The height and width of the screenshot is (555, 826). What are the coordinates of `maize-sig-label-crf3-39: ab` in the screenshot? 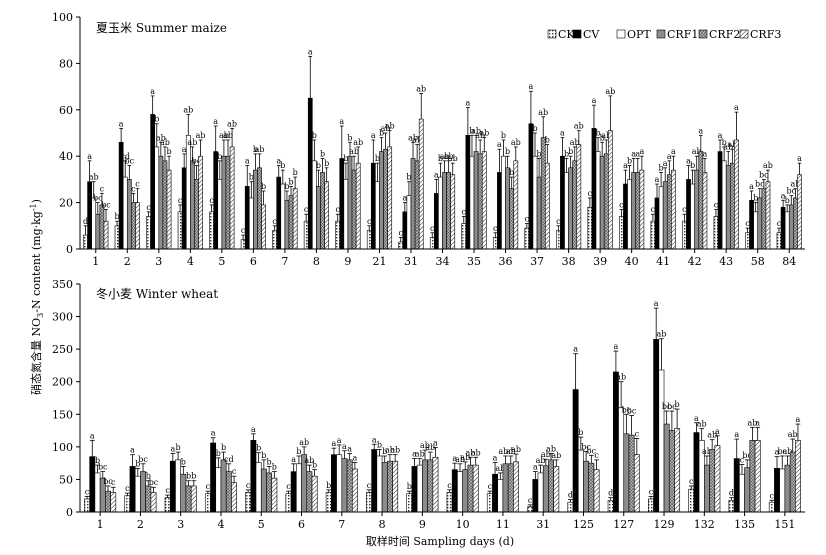 It's located at (610, 91).